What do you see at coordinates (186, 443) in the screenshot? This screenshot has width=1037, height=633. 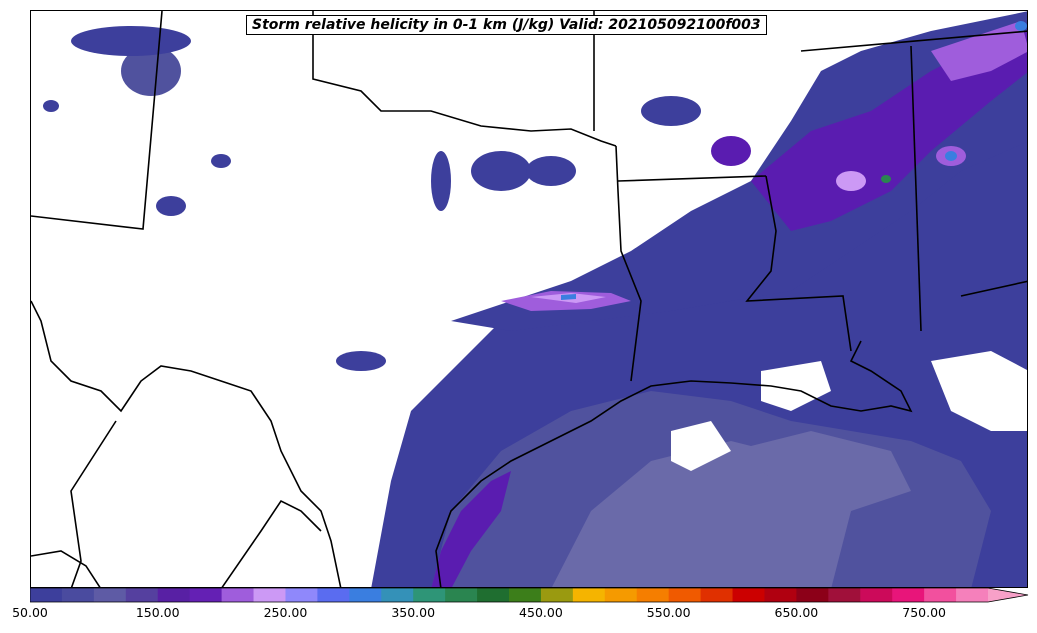 I see `border-mexico` at bounding box center [186, 443].